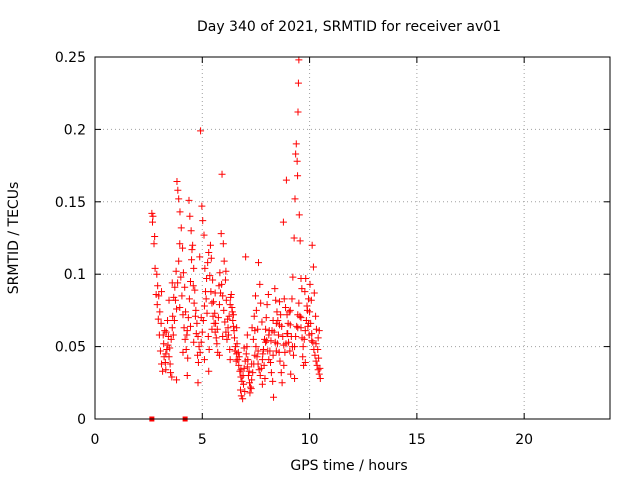 This screenshot has height=480, width=640. What do you see at coordinates (310, 440) in the screenshot?
I see `x-tick-label: 10` at bounding box center [310, 440].